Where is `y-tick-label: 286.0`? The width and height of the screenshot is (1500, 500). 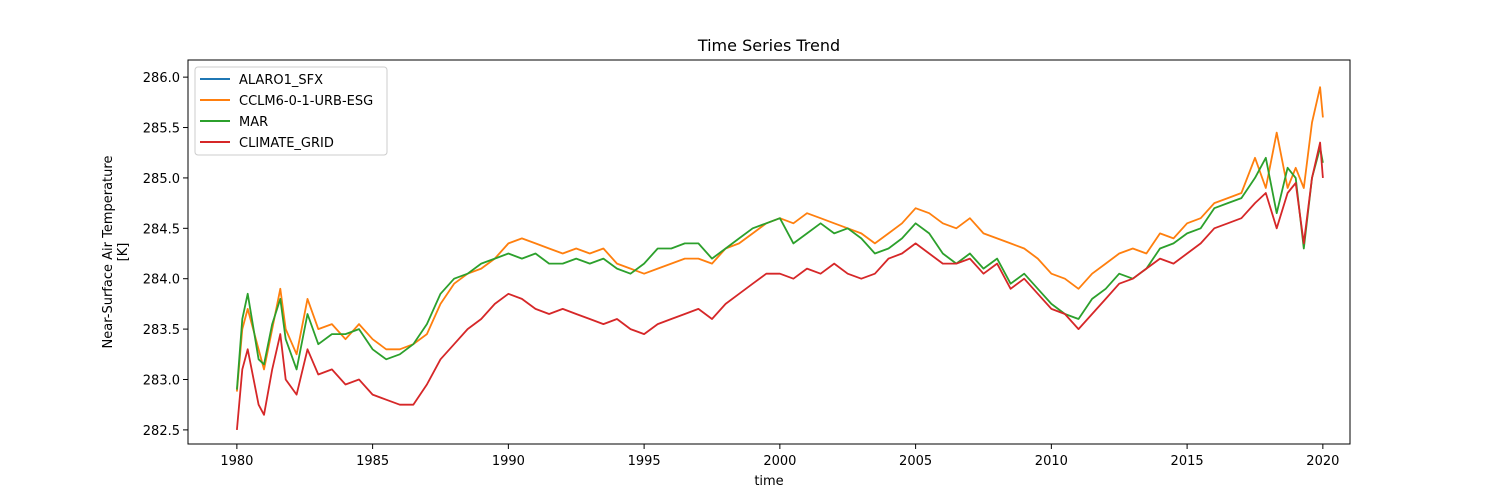
y-tick-label: 286.0 is located at coordinates (161, 78).